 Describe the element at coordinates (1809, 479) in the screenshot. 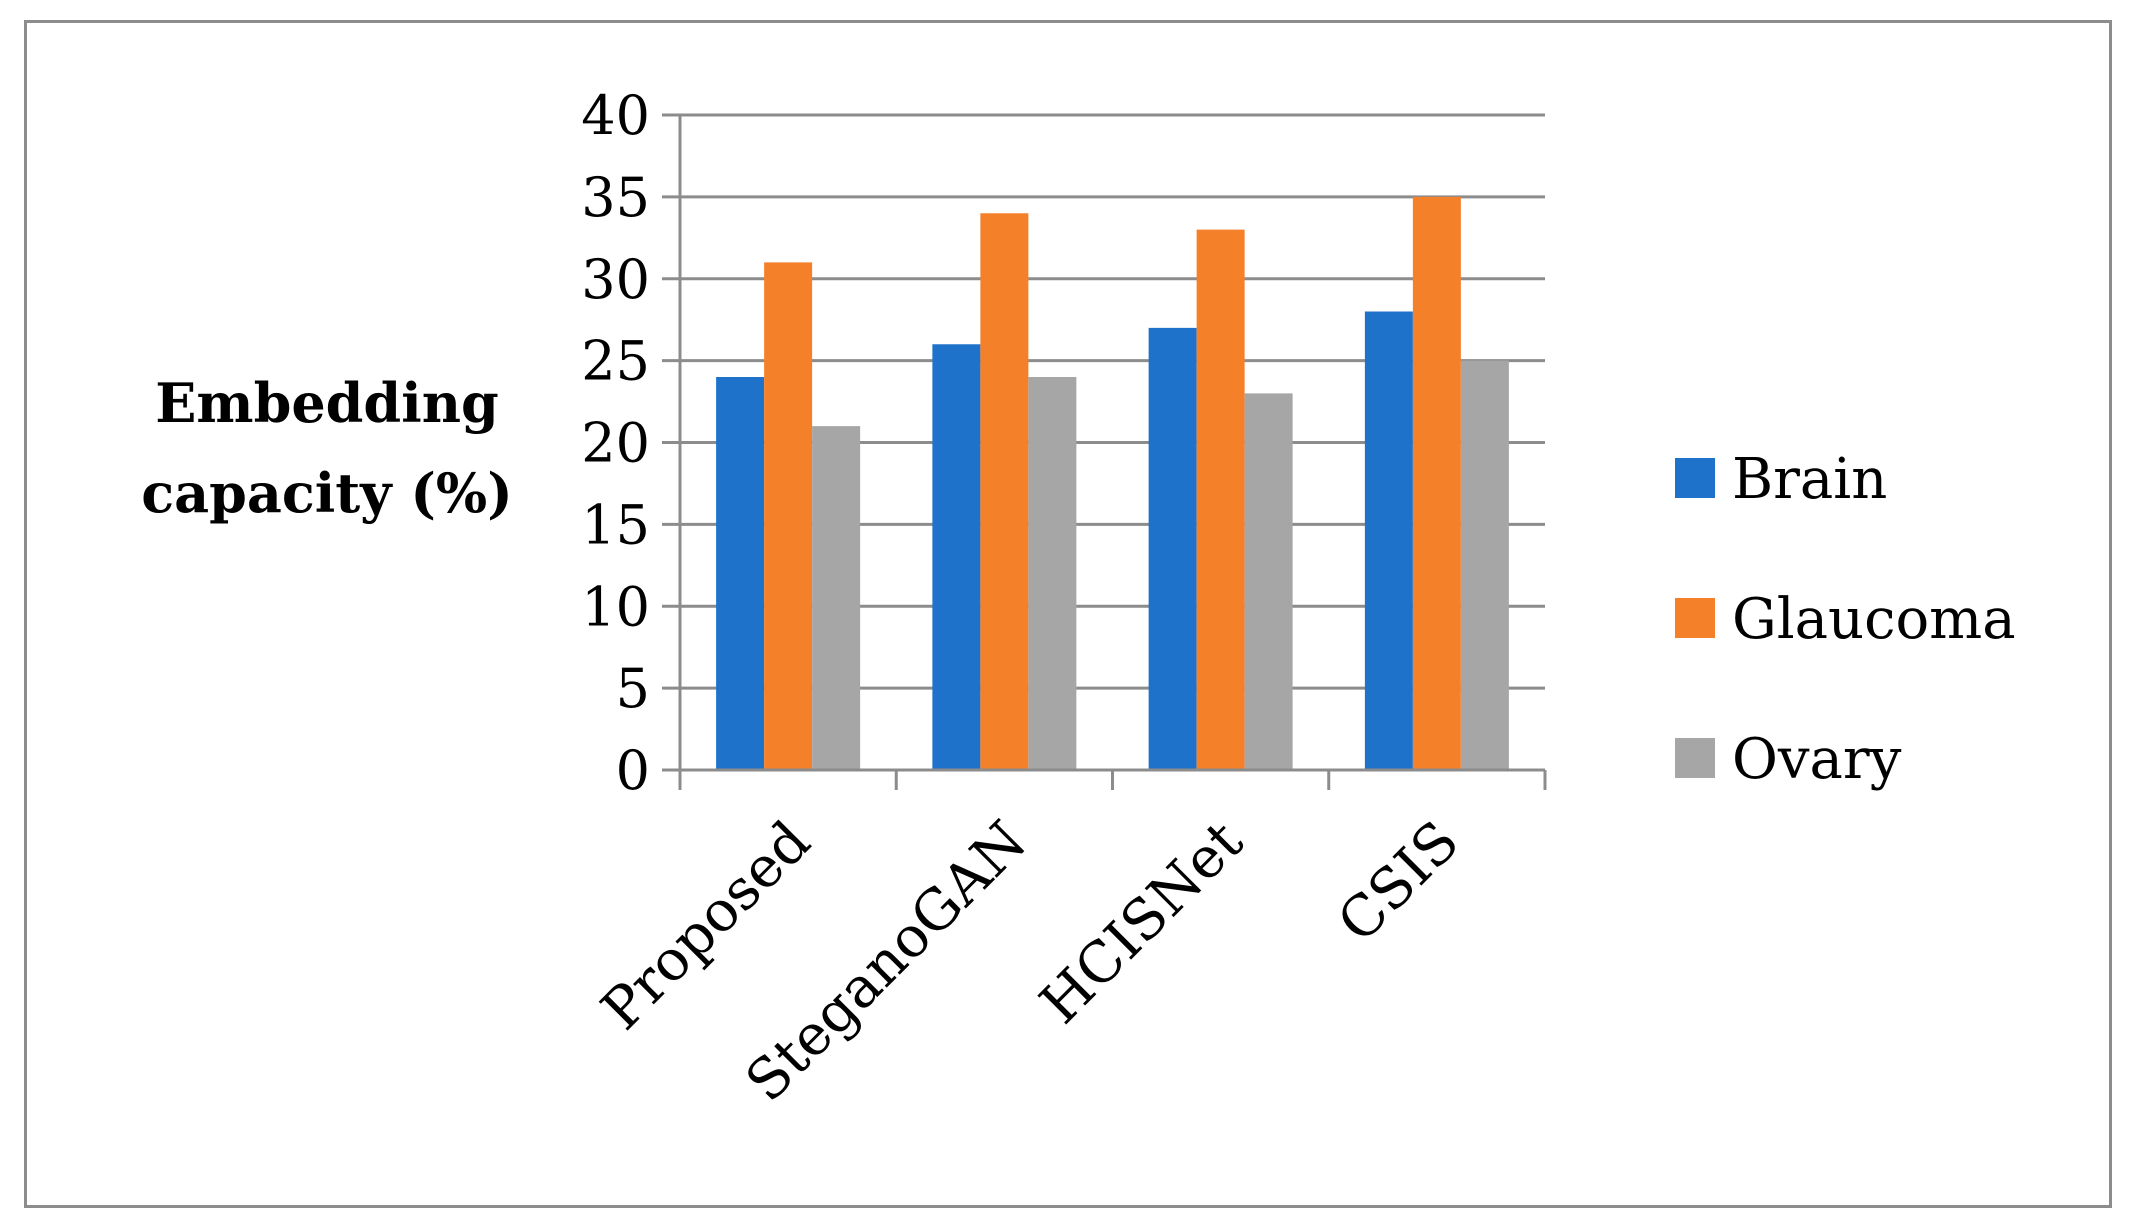

I see `legend-label-brain: Brain` at that location.